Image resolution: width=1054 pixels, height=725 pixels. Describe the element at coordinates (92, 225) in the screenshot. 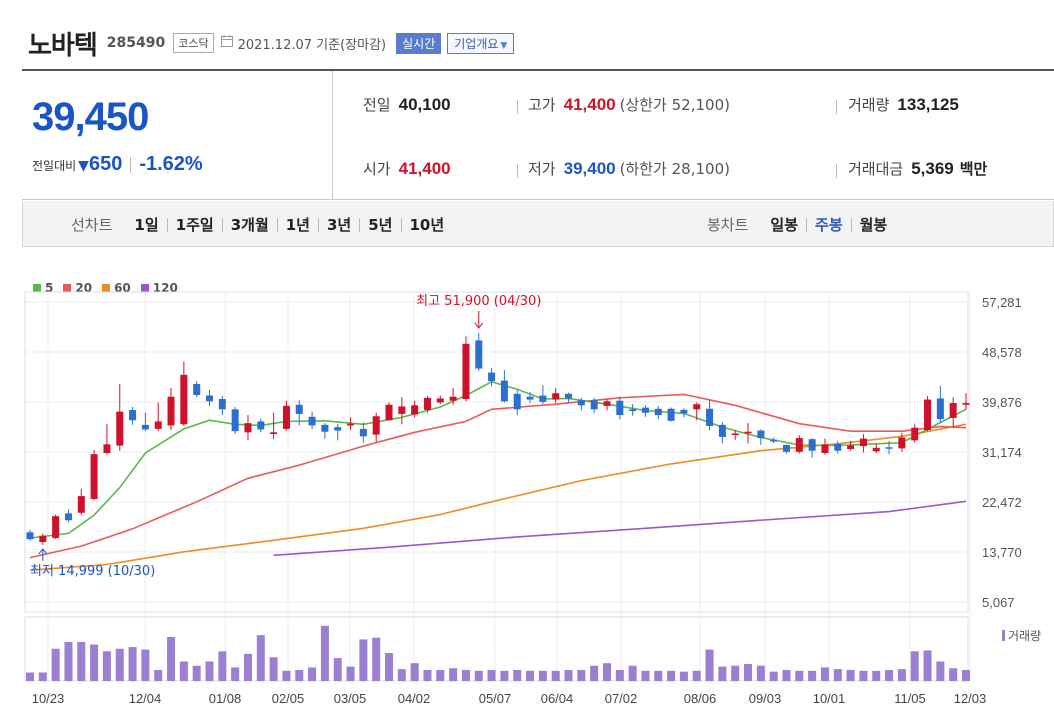

I see `line-chart-label: 선차트` at that location.